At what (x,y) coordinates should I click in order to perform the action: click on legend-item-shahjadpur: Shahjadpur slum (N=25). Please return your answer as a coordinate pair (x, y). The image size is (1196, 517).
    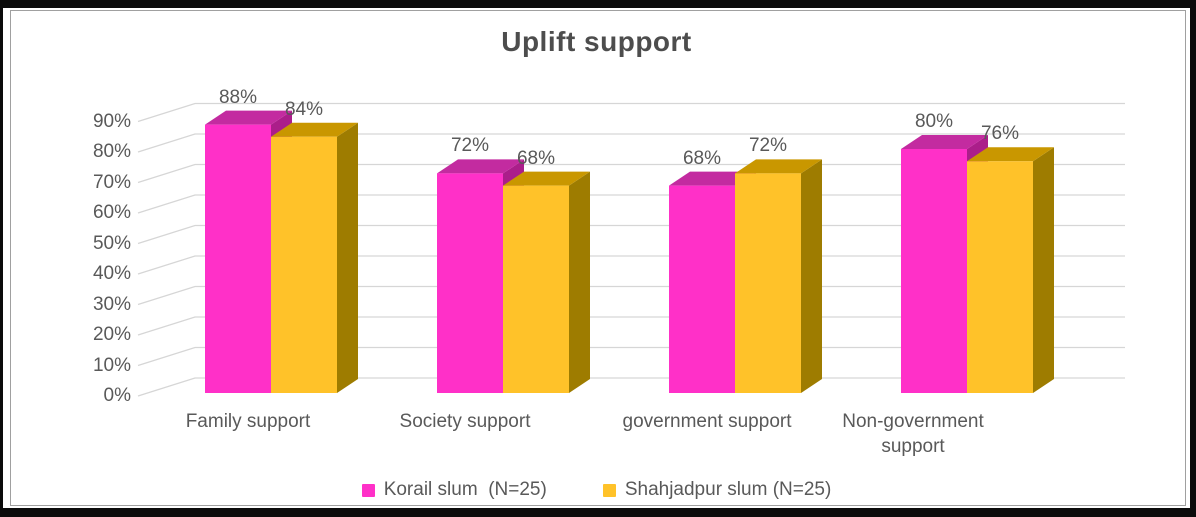
    Looking at the image, I should click on (717, 490).